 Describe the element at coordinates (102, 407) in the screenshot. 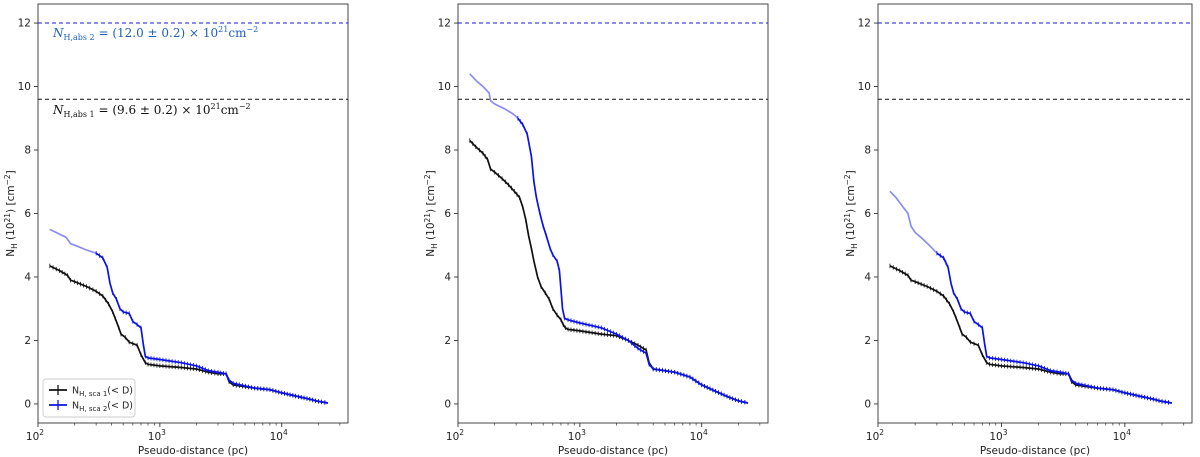

I see `legend-label: NH, sca 2(< D)` at that location.